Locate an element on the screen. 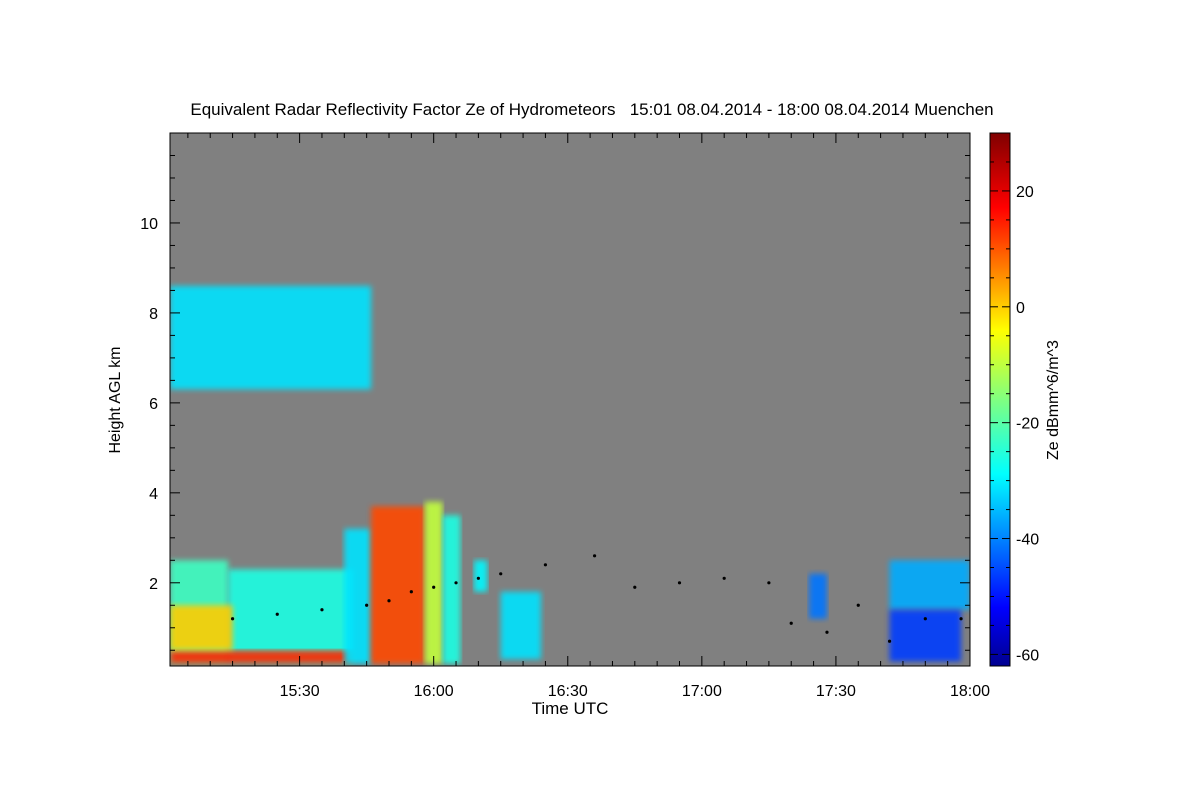  x-tick-label: 15:30 is located at coordinates (300, 691).